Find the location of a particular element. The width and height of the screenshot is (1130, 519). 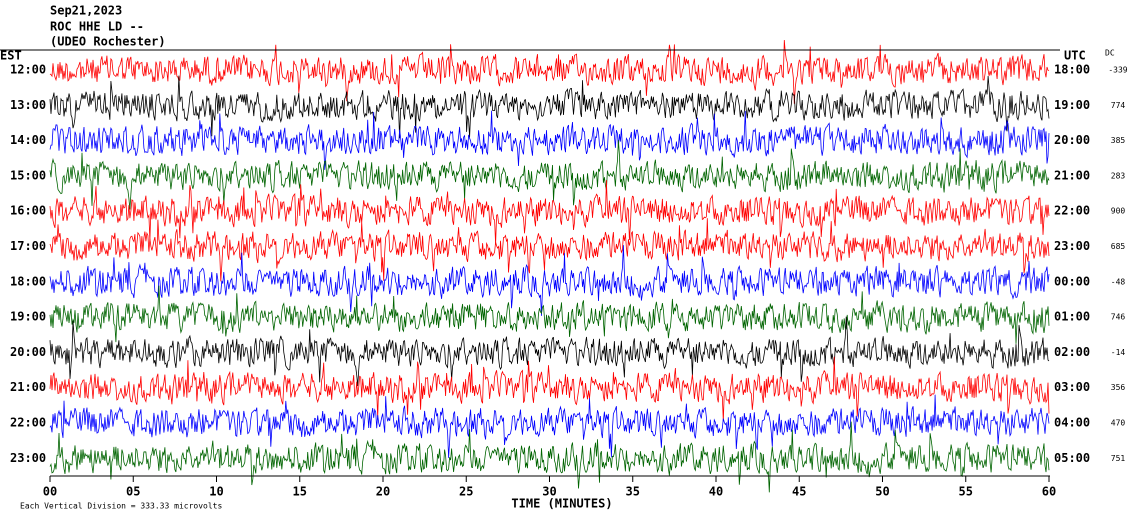

dc-value: 746 is located at coordinates (1118, 317).